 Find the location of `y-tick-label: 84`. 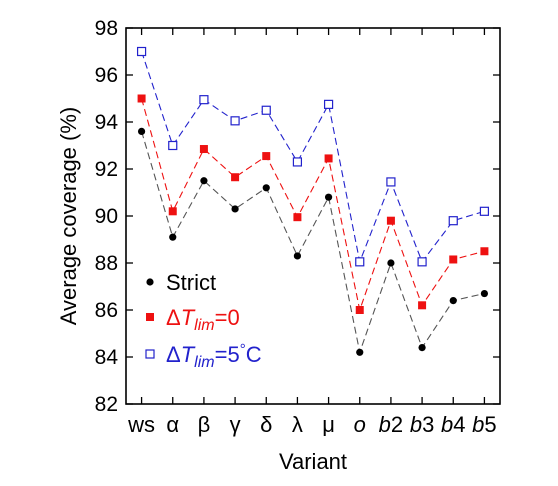

y-tick-label: 84 is located at coordinates (107, 357).